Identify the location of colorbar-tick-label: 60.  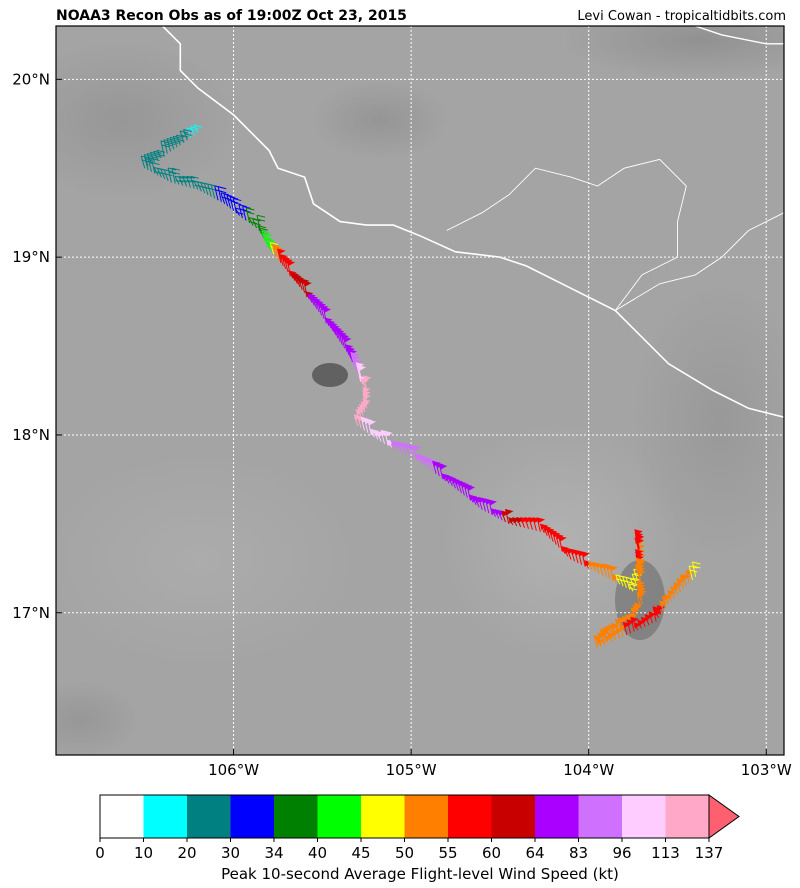
(491, 853).